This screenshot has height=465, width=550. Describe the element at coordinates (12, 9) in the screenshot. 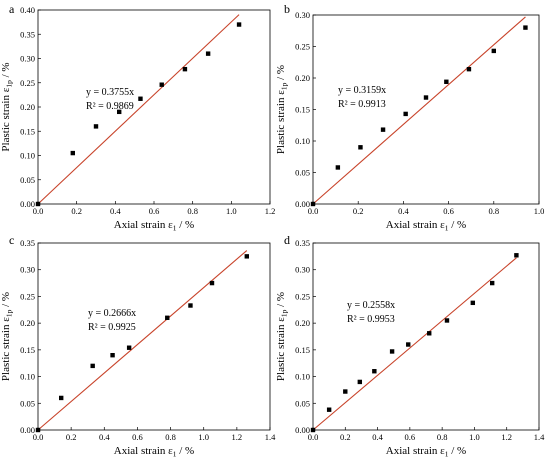

I see `panel-label: a` at that location.